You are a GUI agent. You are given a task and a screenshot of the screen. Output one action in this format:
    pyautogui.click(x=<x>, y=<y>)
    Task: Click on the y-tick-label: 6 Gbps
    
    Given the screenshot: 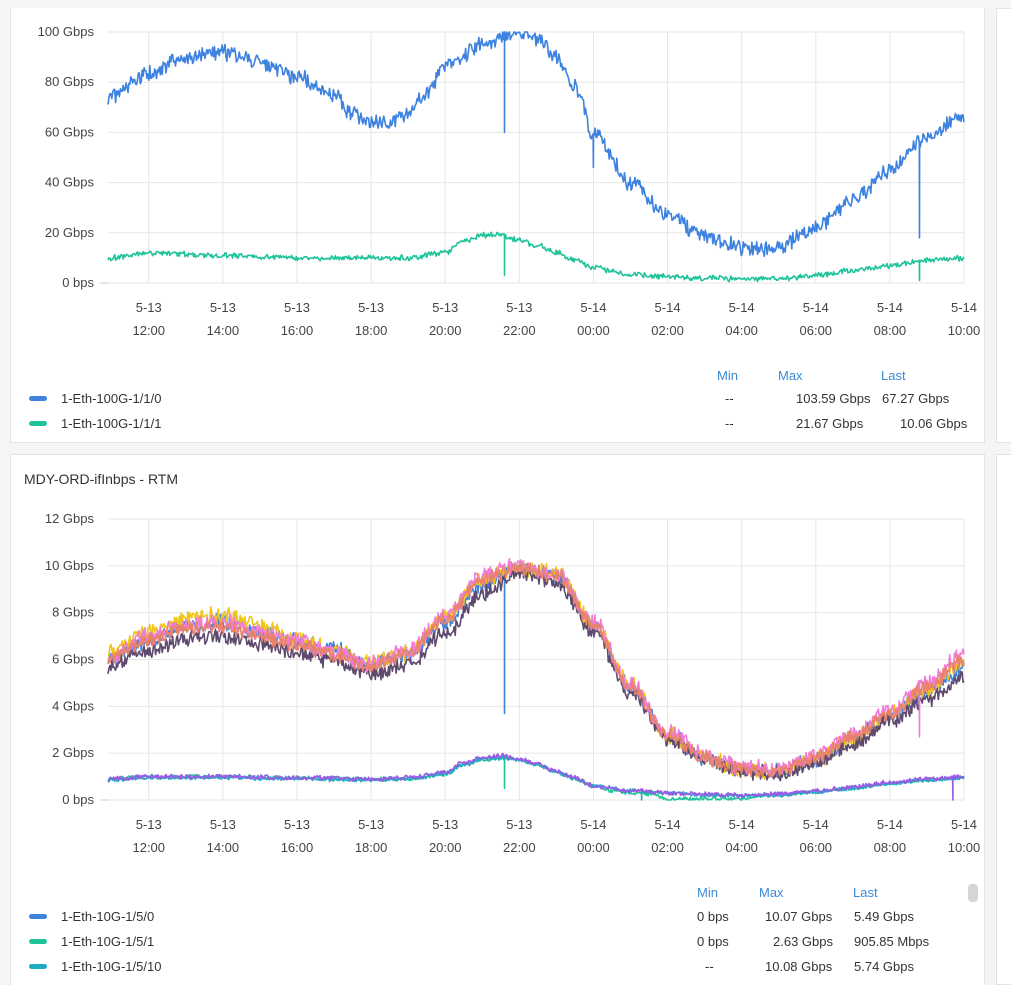 What is the action you would take?
    pyautogui.click(x=73, y=659)
    